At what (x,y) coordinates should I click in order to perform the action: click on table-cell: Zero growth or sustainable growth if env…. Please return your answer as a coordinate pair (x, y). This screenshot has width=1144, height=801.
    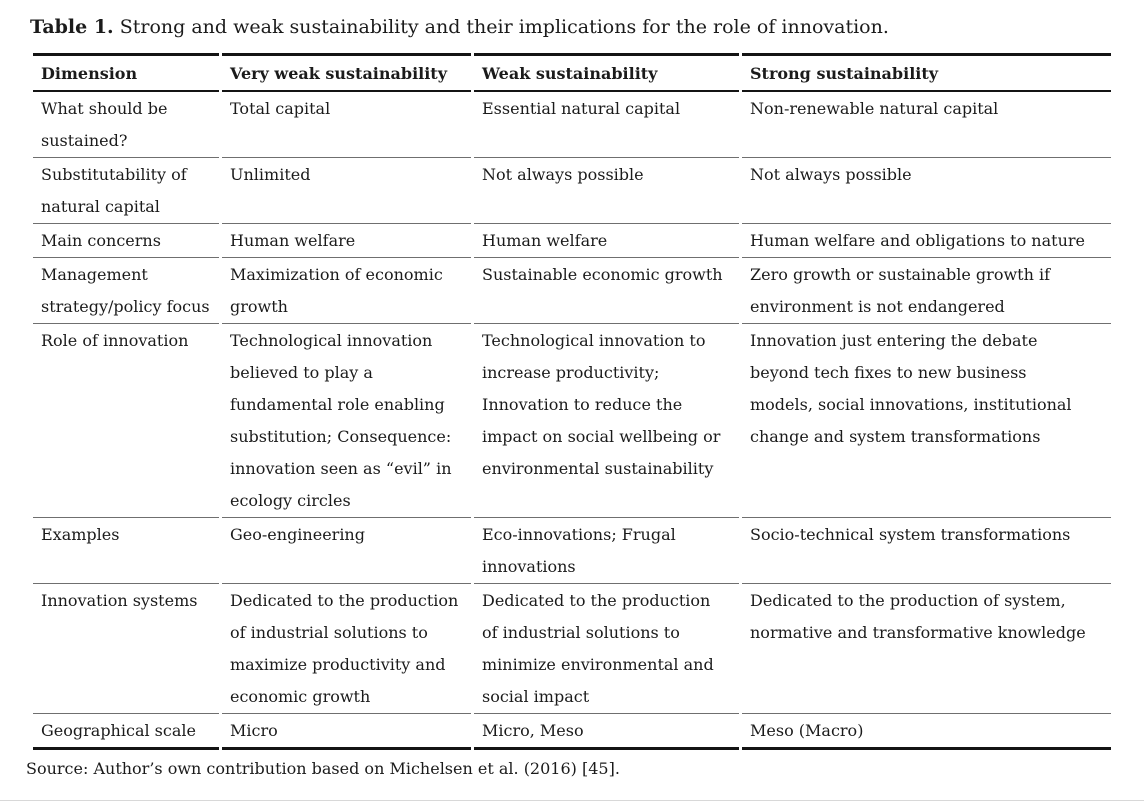
    Looking at the image, I should click on (926, 291).